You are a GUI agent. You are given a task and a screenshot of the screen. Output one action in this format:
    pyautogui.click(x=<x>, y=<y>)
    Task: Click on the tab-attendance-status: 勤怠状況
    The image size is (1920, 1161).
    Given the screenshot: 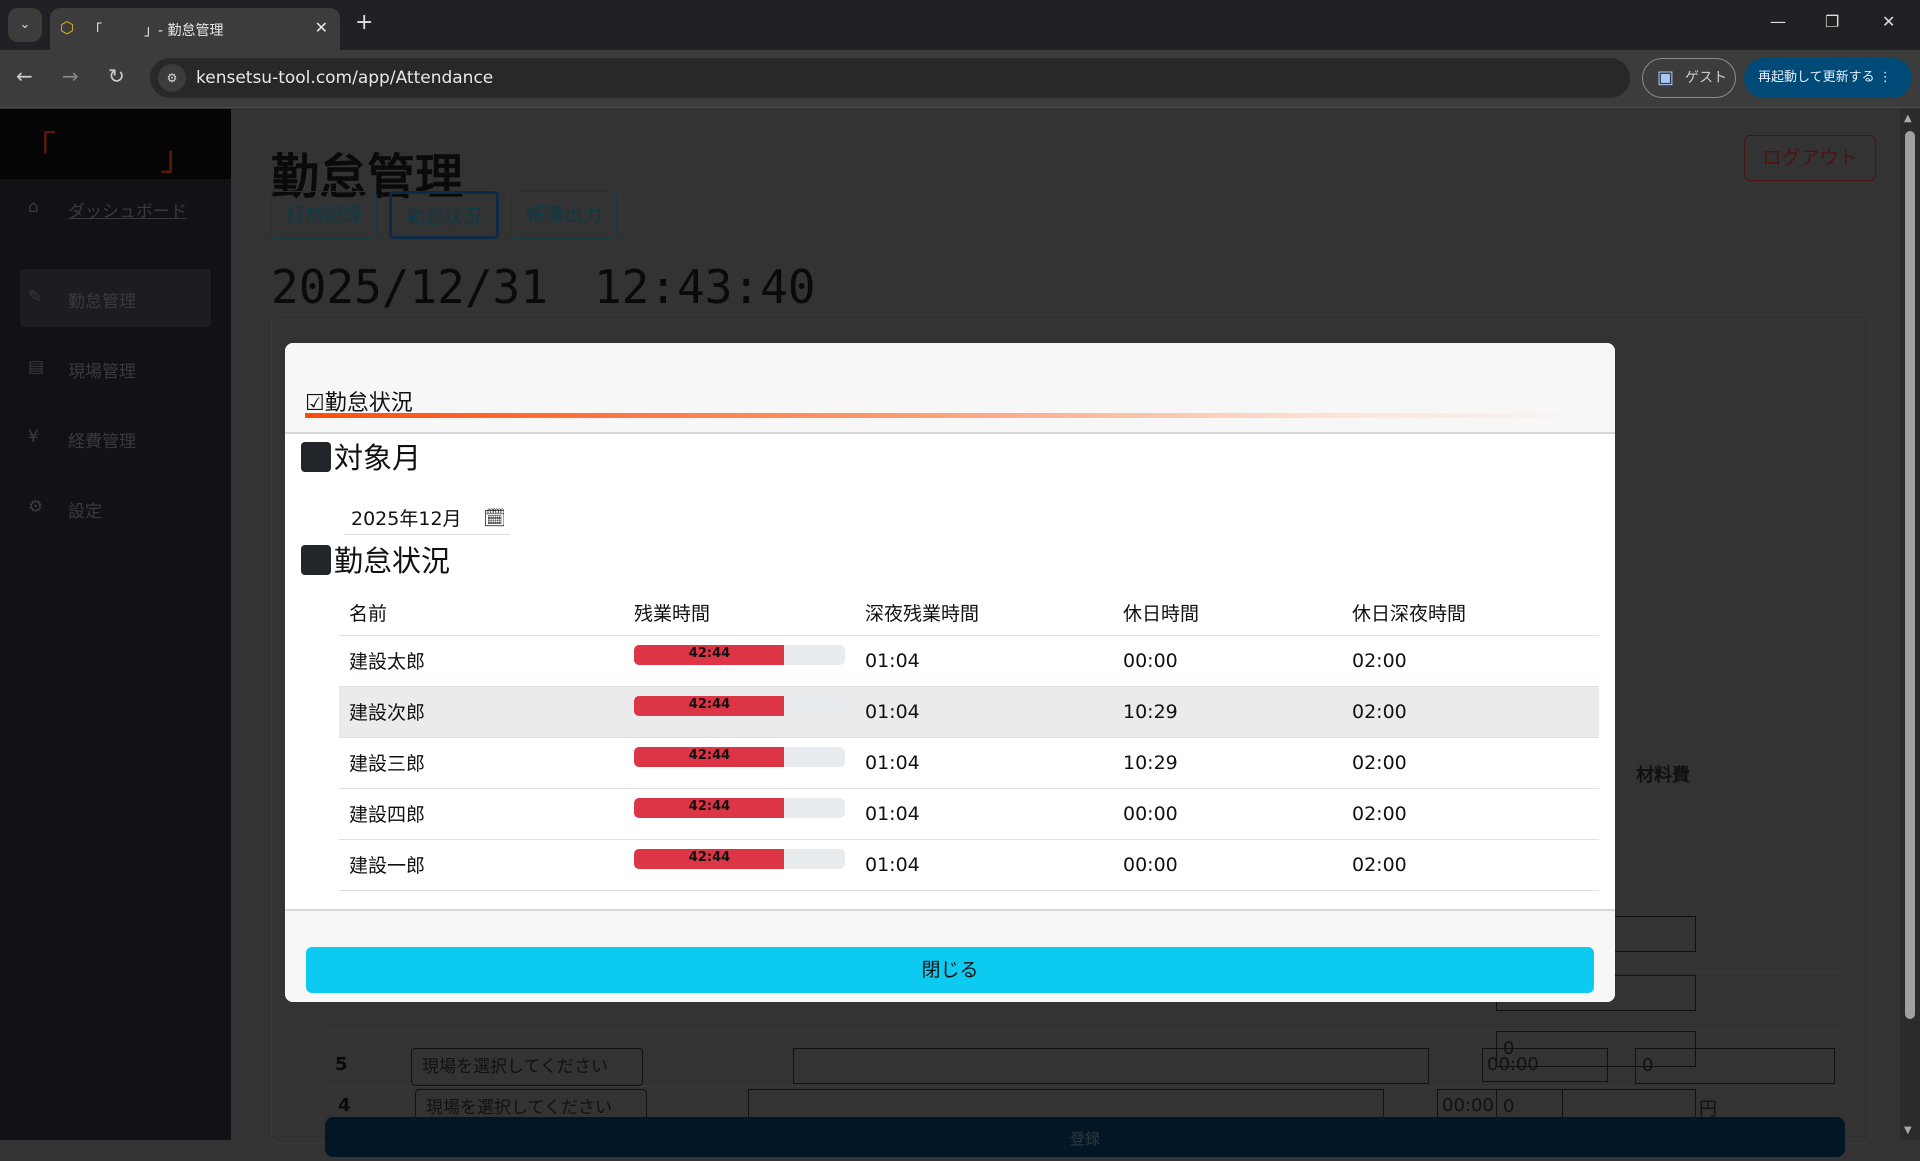 What is the action you would take?
    pyautogui.click(x=444, y=215)
    